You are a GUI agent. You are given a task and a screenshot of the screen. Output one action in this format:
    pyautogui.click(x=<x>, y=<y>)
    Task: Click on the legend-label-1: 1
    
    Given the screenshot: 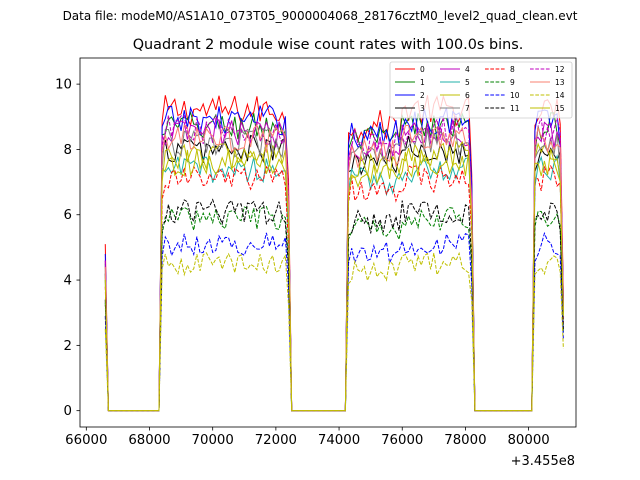 What is the action you would take?
    pyautogui.click(x=422, y=82)
    